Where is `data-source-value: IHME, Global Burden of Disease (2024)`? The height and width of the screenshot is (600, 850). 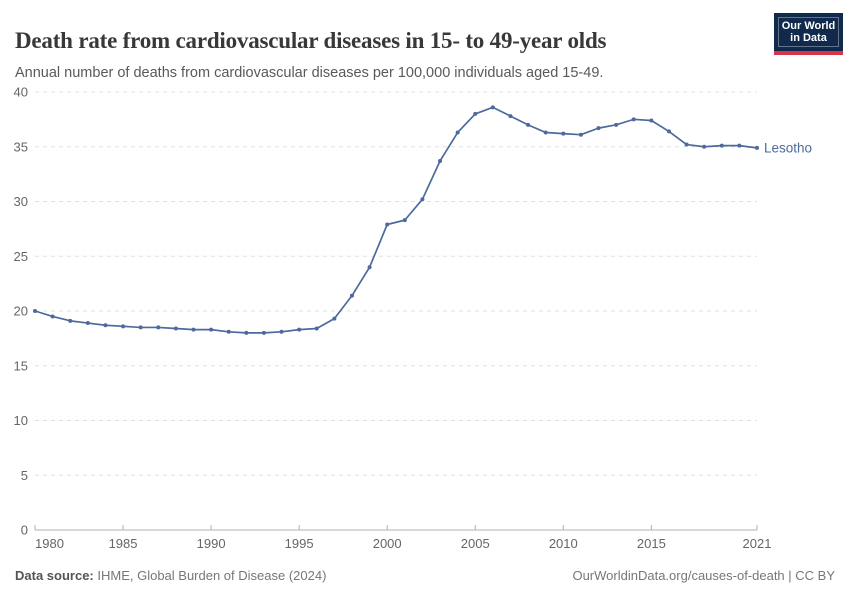 data-source-value: IHME, Global Burden of Disease (2024) is located at coordinates (210, 575).